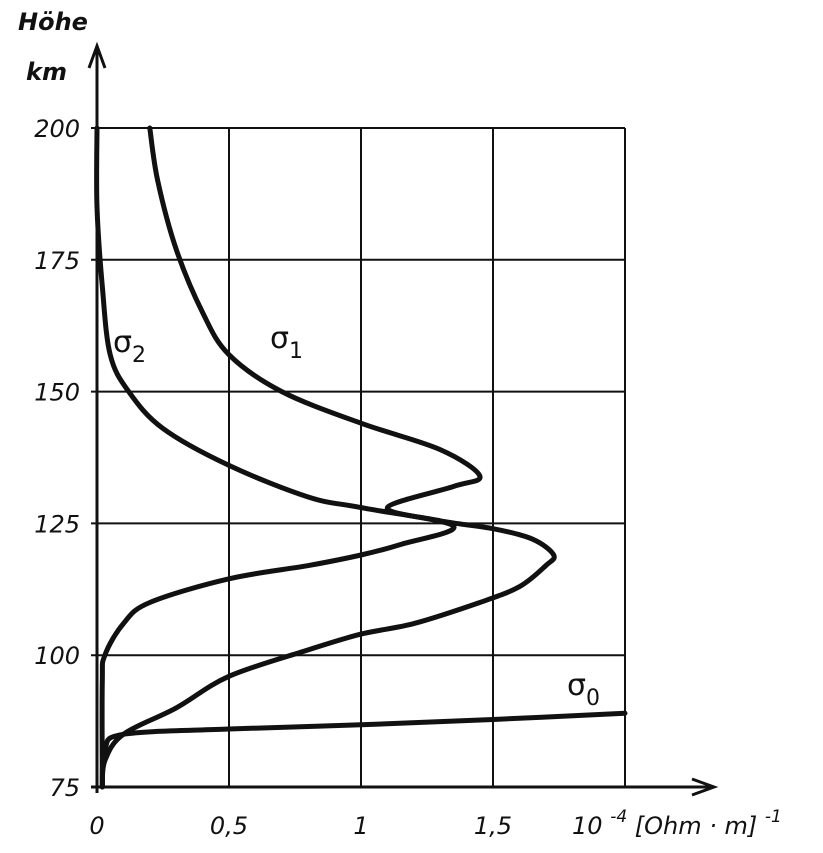 Image resolution: width=823 pixels, height=853 pixels. Describe the element at coordinates (57, 129) in the screenshot. I see `y-tick-label: 200` at that location.